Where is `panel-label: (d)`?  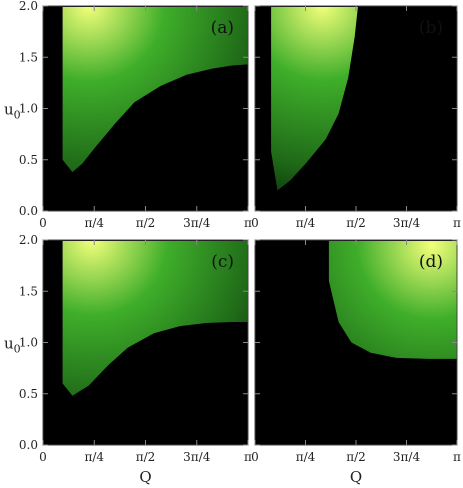 panel-label: (d) is located at coordinates (431, 262).